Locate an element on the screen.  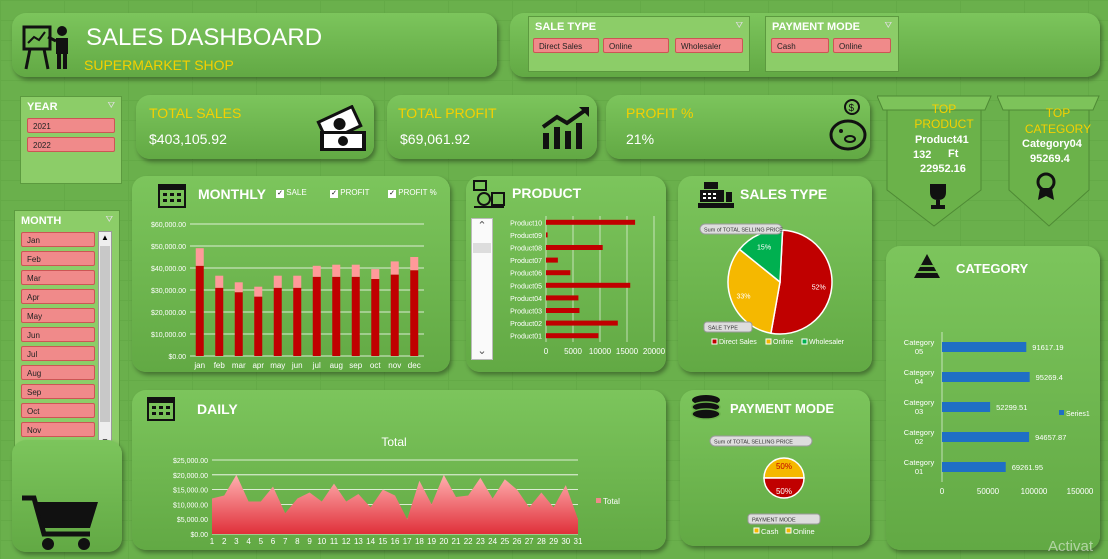
legend-profit-pct: ✓ PROFIT % is located at coordinates (412, 193).